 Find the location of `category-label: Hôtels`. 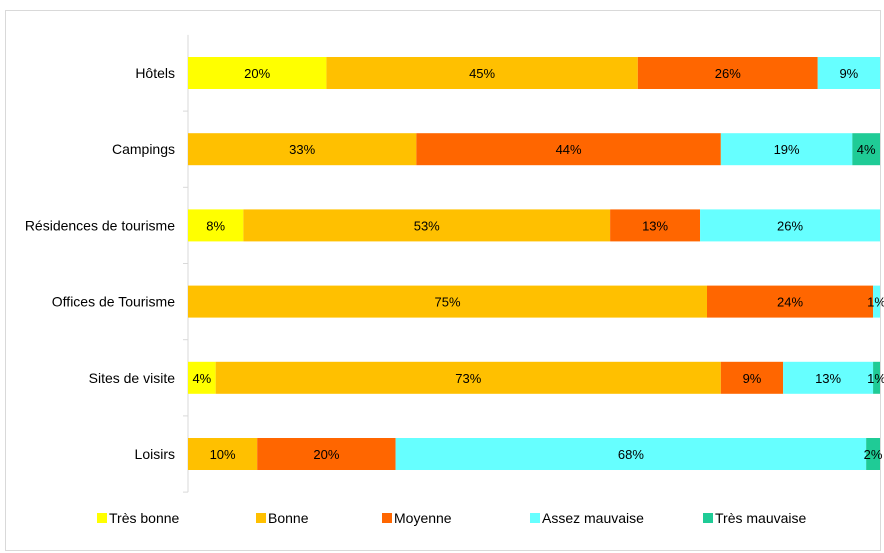

category-label: Hôtels is located at coordinates (155, 73).